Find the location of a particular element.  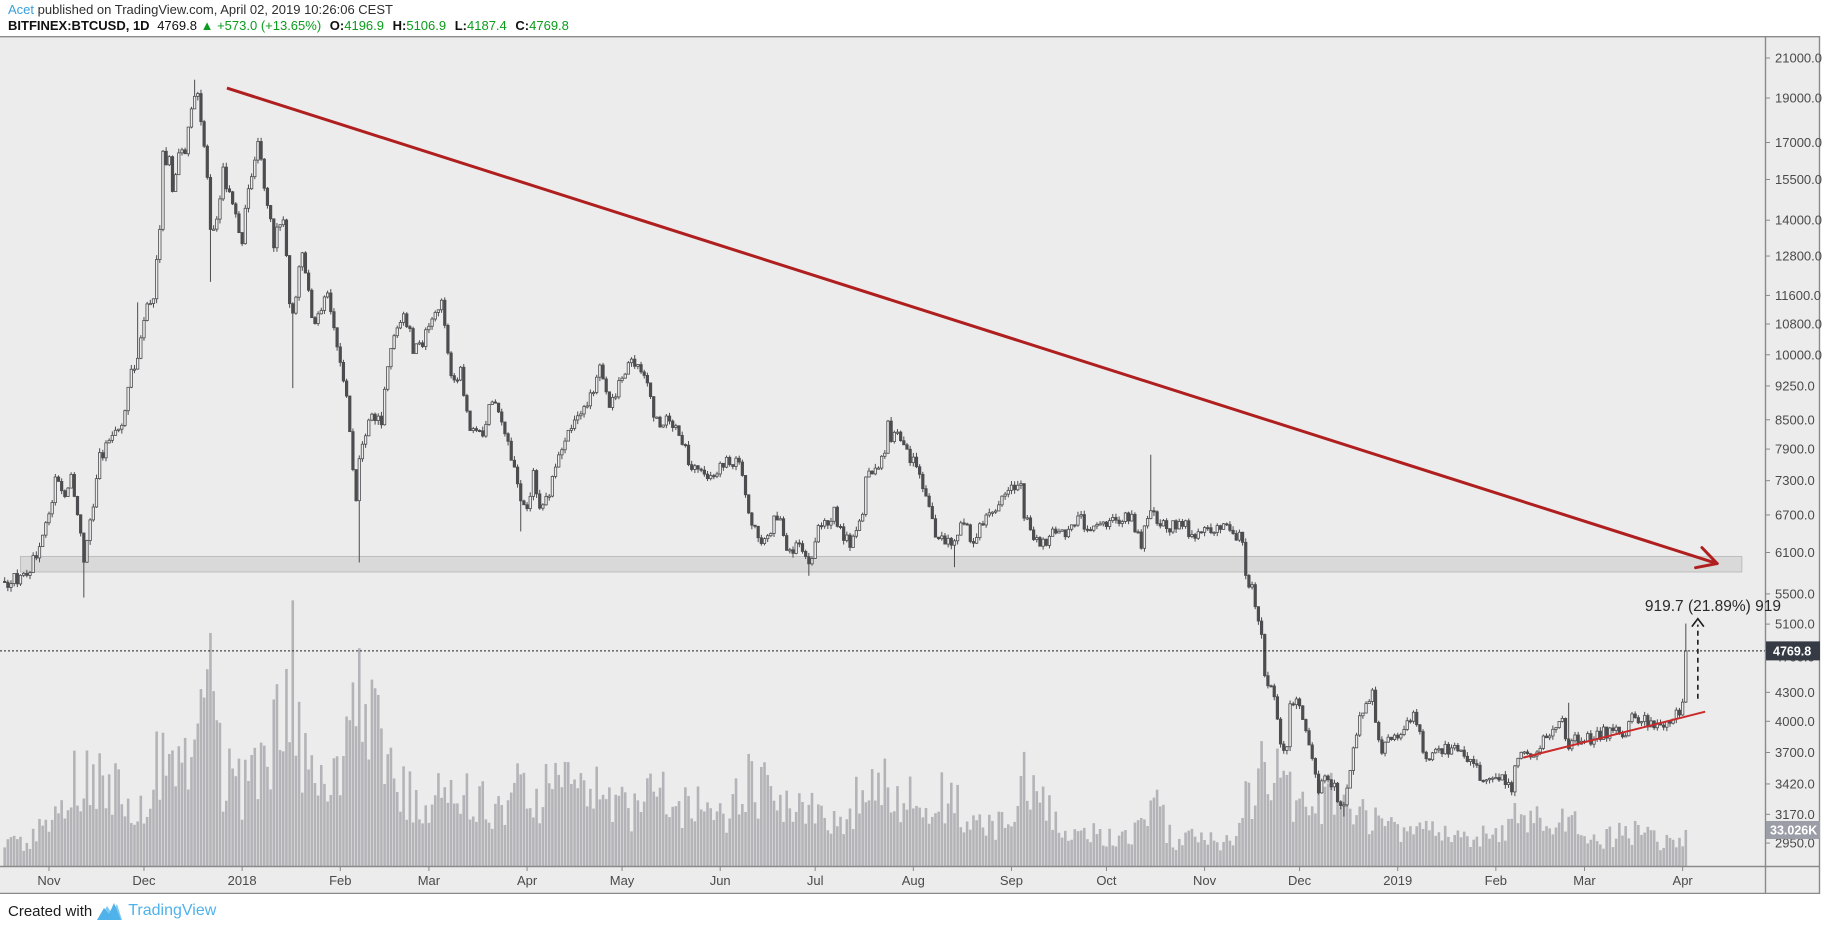

price-axis is located at coordinates (1792, 451).